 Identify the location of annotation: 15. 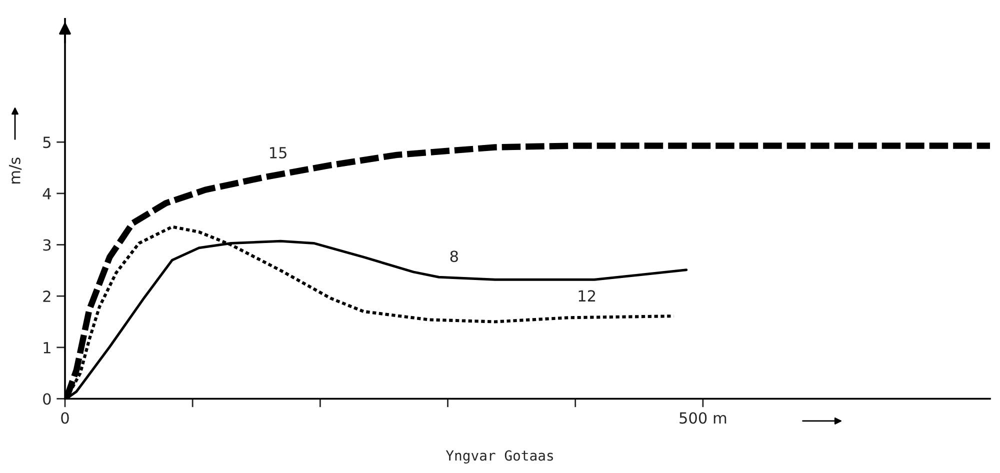
(278, 152).